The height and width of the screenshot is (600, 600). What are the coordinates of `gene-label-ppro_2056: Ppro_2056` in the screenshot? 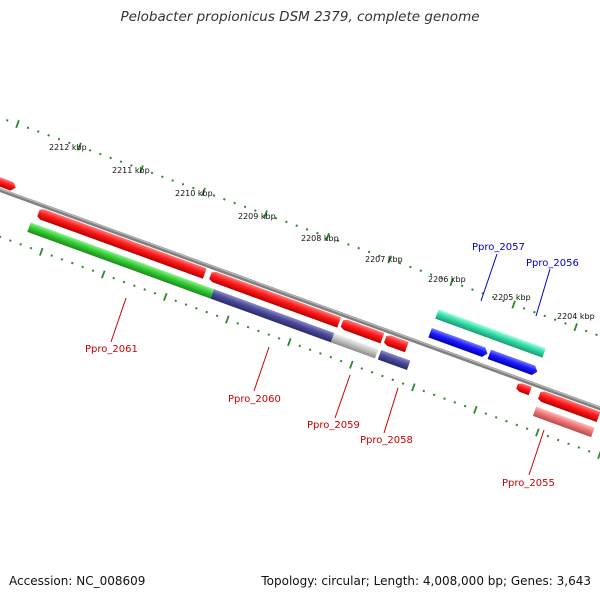 It's located at (552, 263).